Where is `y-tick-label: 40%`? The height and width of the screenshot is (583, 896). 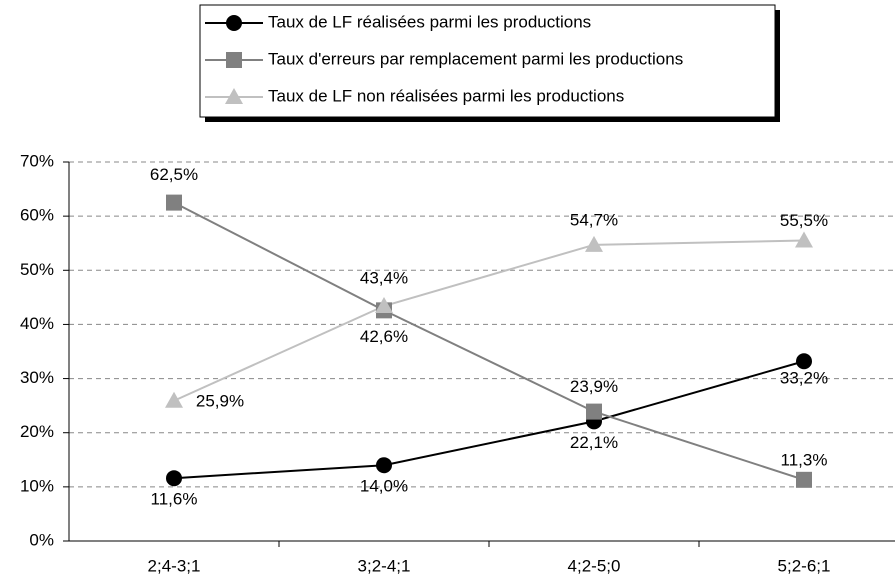
y-tick-label: 40% is located at coordinates (37, 323).